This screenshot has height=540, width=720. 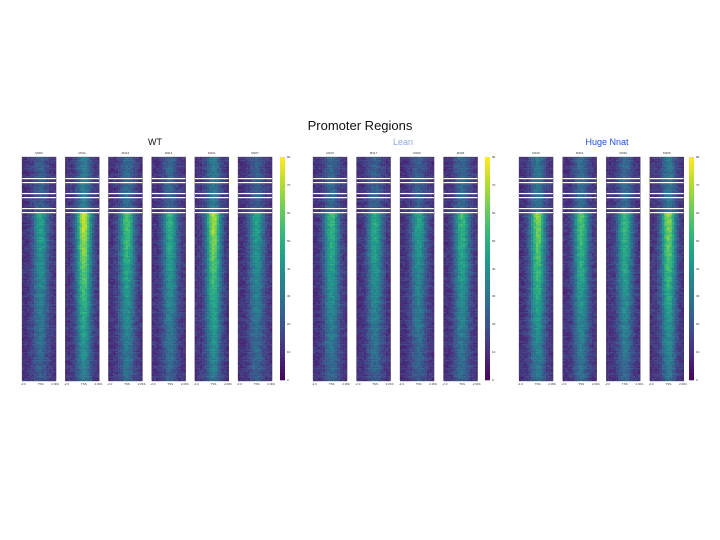 What do you see at coordinates (169, 153) in the screenshot?
I see `sample-label: M314` at bounding box center [169, 153].